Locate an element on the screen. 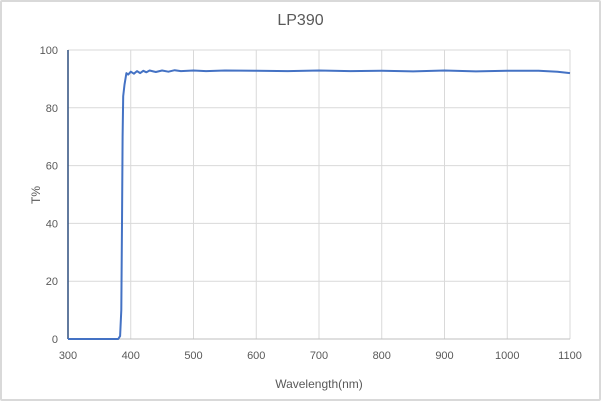  x-tick-label: 300 is located at coordinates (68, 356).